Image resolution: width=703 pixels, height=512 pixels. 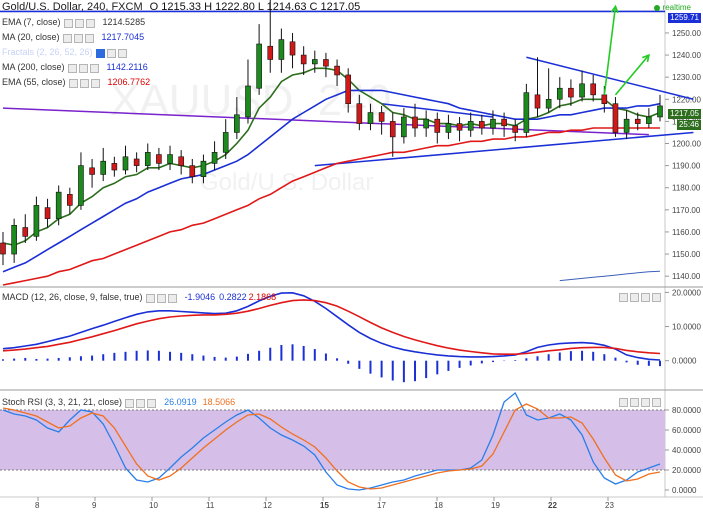 What do you see at coordinates (686, 33) in the screenshot?
I see `y-tick-label: 1250.00` at bounding box center [686, 33].